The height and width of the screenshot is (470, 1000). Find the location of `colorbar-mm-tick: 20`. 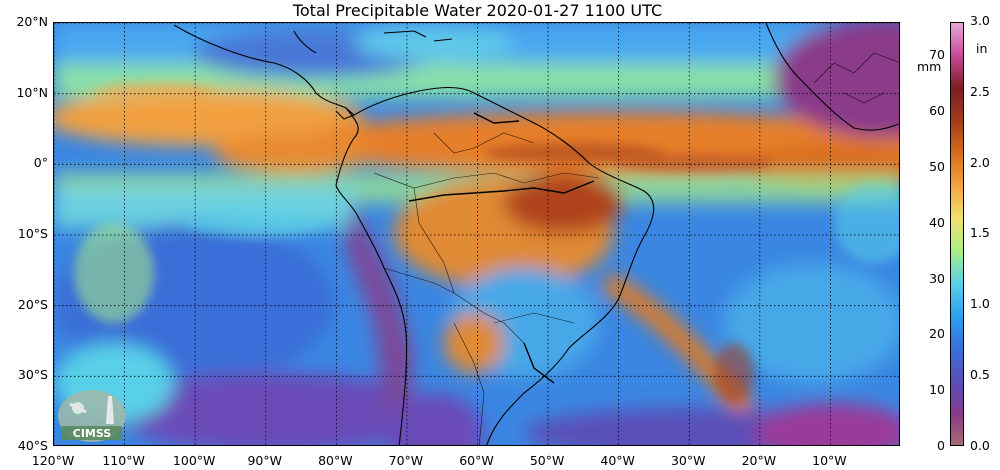

colorbar-mm-tick: 20 is located at coordinates (937, 334).